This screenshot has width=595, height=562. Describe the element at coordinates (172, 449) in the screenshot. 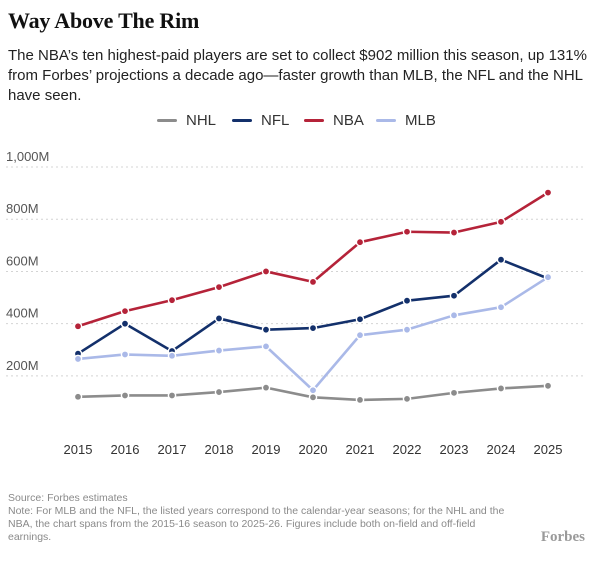

I see `x-tick-label: 2017` at that location.